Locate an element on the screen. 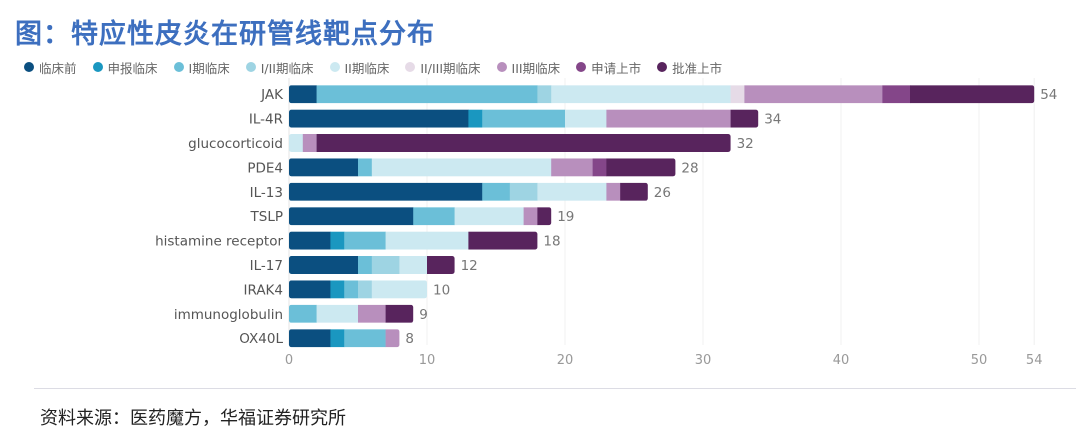 The image size is (1080, 436). legend-item: 临床前 is located at coordinates (50, 67).